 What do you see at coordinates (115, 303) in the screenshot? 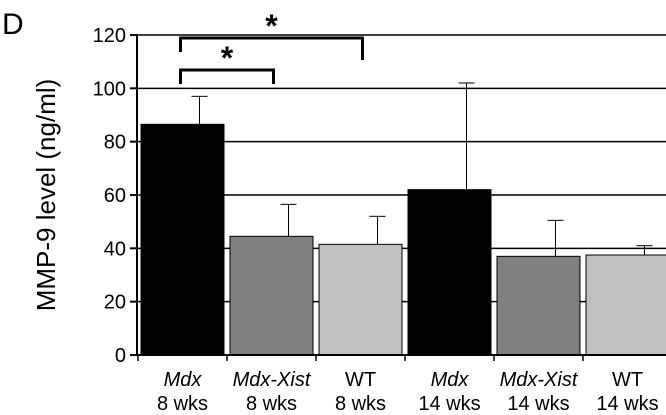
I see `y-tick-label: 20` at bounding box center [115, 303].